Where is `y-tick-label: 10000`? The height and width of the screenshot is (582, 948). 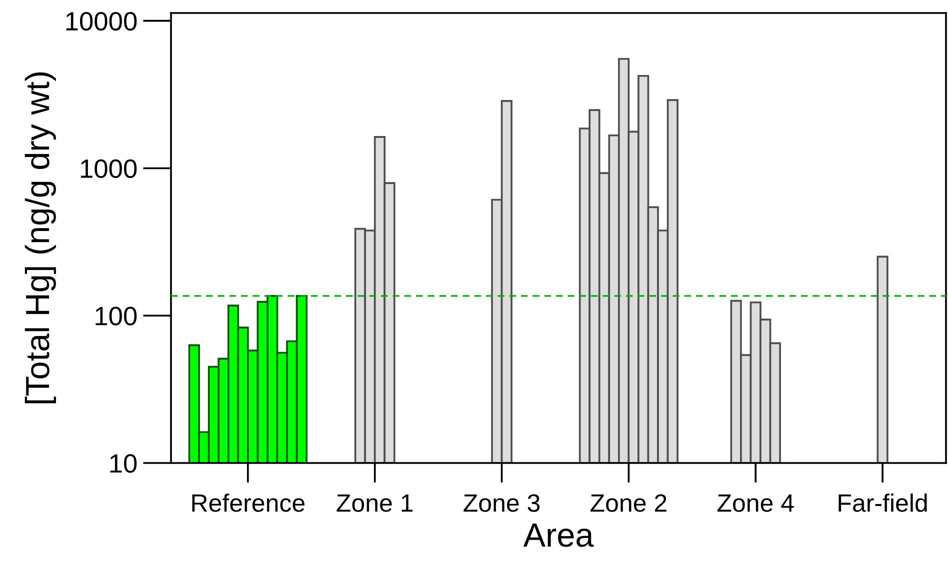
y-tick-label: 10000 is located at coordinates (101, 21).